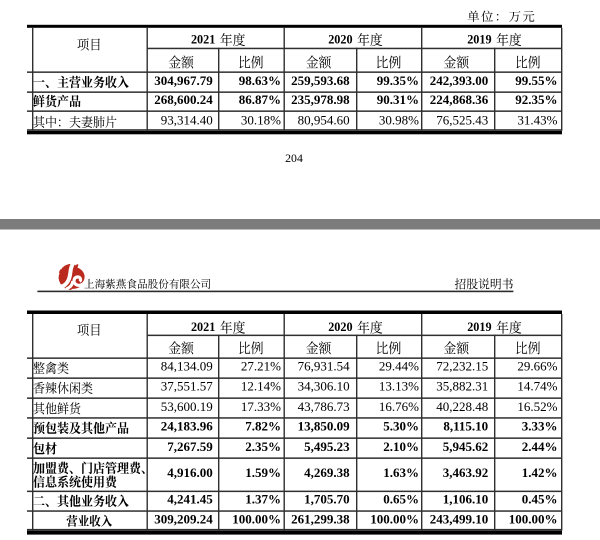  What do you see at coordinates (261, 406) in the screenshot?
I see `svg-text: 17.33%` at bounding box center [261, 406].